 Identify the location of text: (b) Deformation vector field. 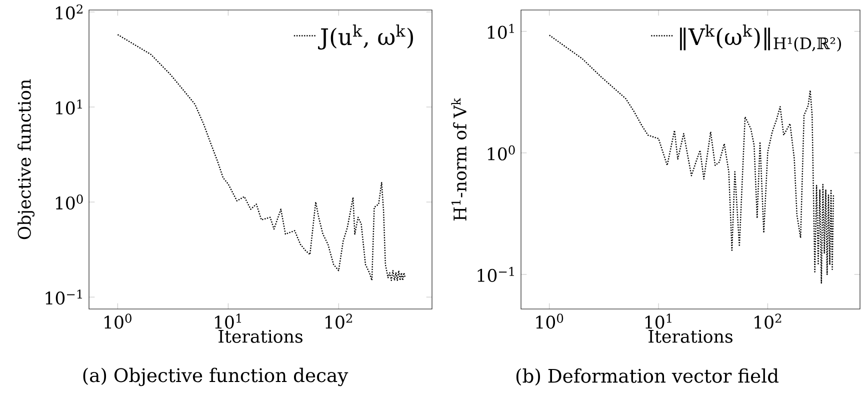
(647, 377).